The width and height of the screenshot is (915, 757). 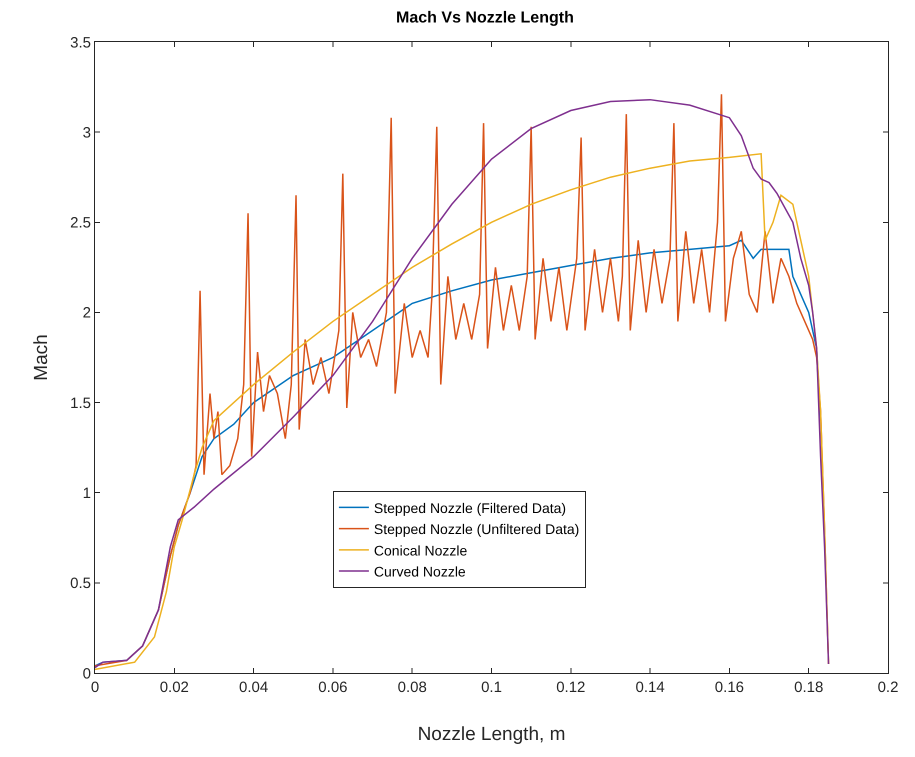 What do you see at coordinates (729, 687) in the screenshot?
I see `x-tick-label: 0.16` at bounding box center [729, 687].